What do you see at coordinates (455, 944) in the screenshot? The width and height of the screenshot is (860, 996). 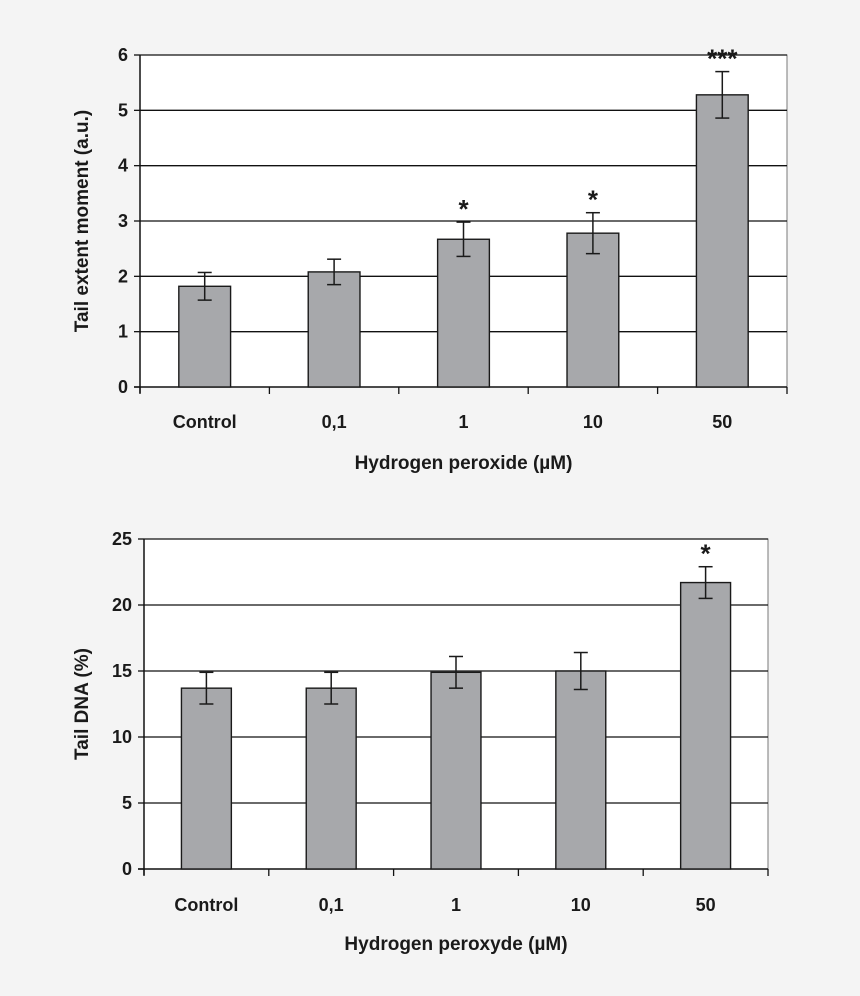 I see `x-axis-title: Hydrogen peroxyde (µM)` at bounding box center [455, 944].